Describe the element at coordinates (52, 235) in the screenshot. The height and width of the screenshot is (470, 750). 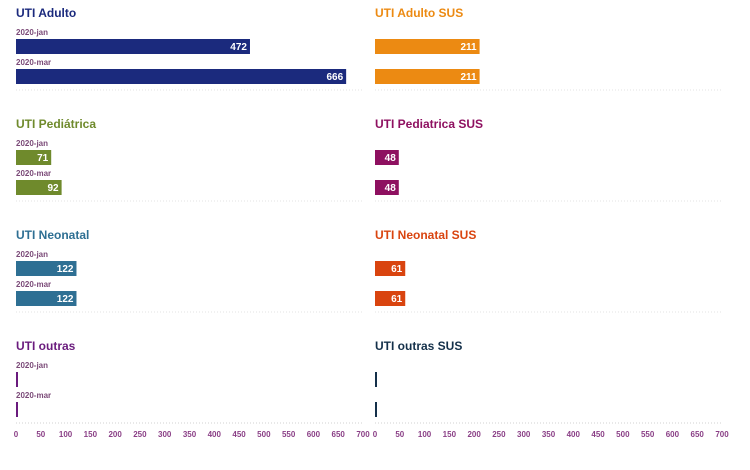
I see `panel-title: UTI Neonatal` at that location.